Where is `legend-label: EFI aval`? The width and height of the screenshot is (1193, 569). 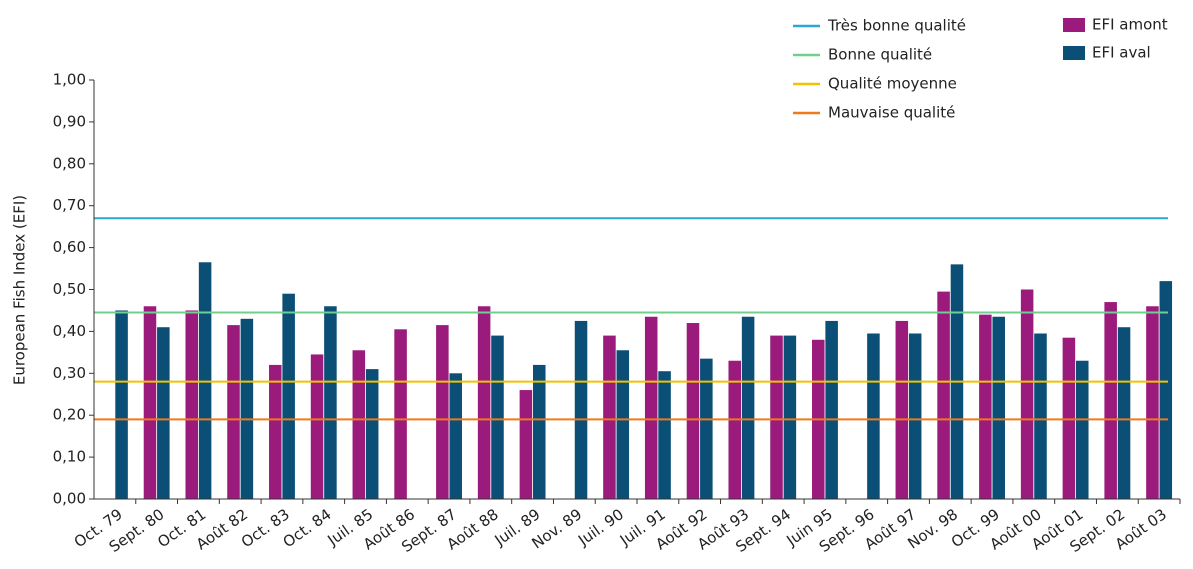 legend-label: EFI aval is located at coordinates (1121, 53).